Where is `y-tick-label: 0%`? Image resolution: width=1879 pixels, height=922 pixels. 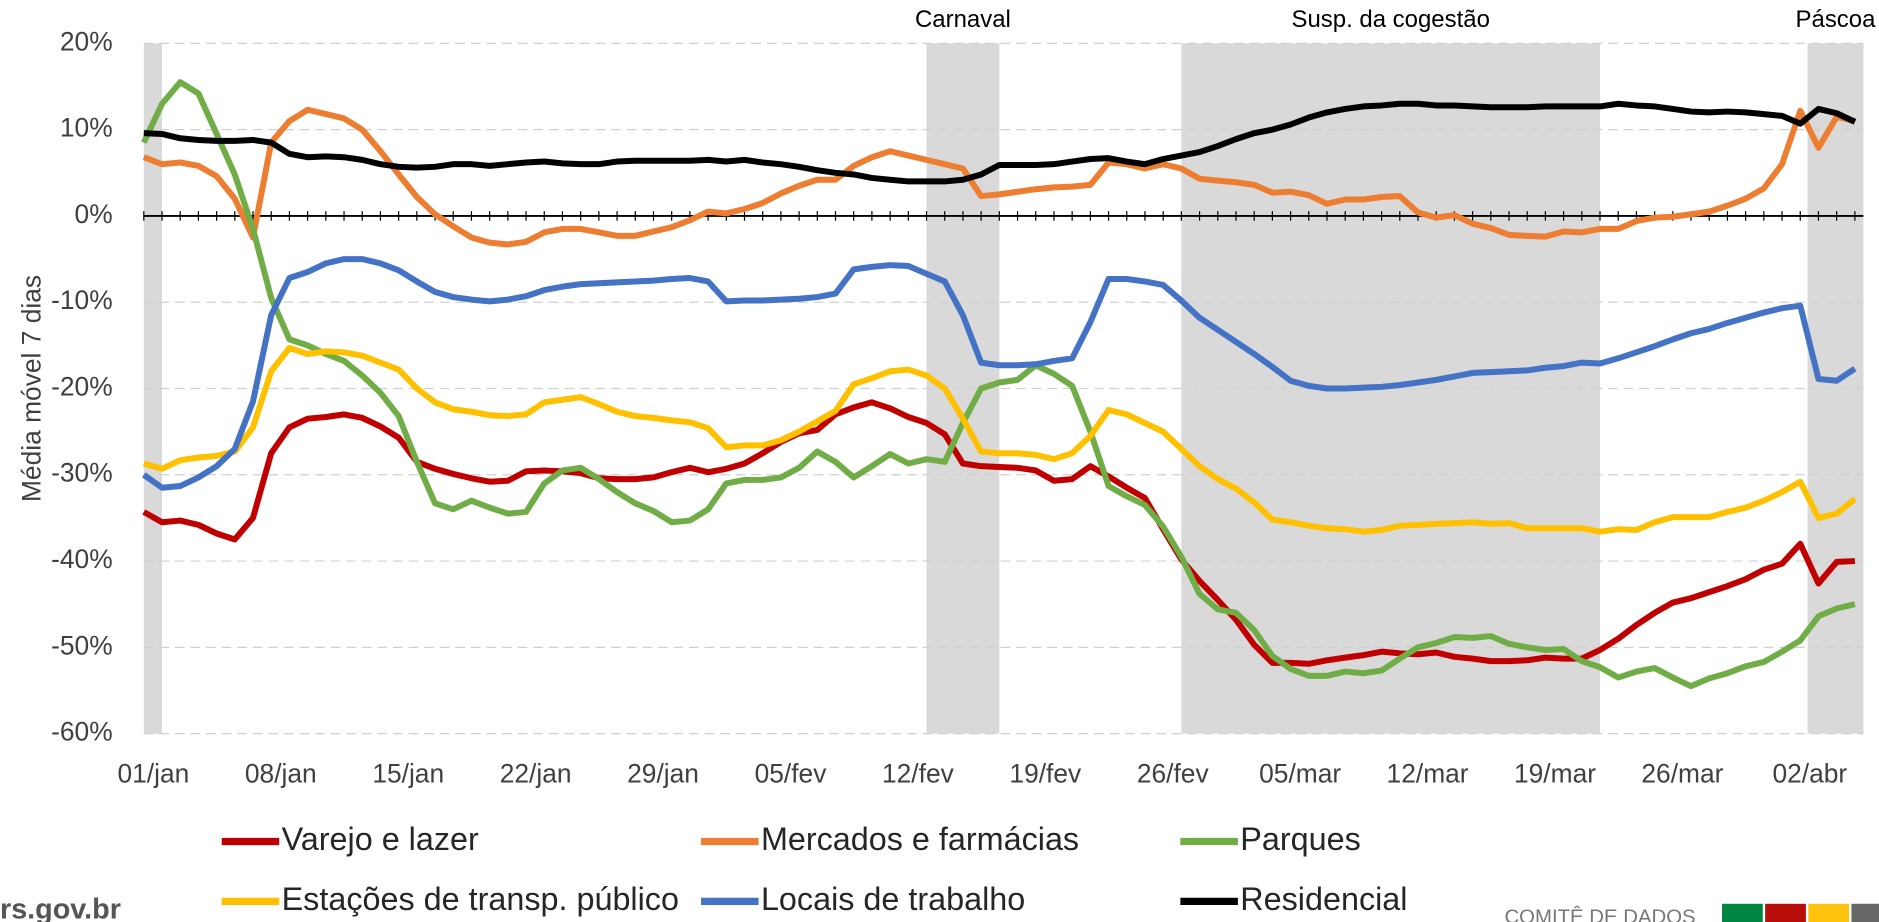
y-tick-label: 0% is located at coordinates (94, 214).